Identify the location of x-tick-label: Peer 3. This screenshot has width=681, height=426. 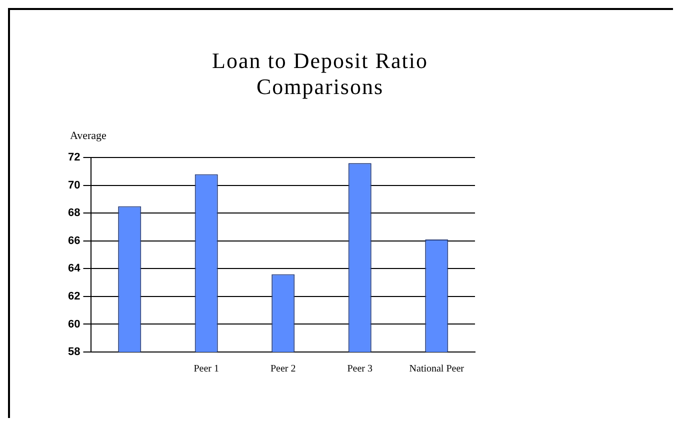
(360, 369).